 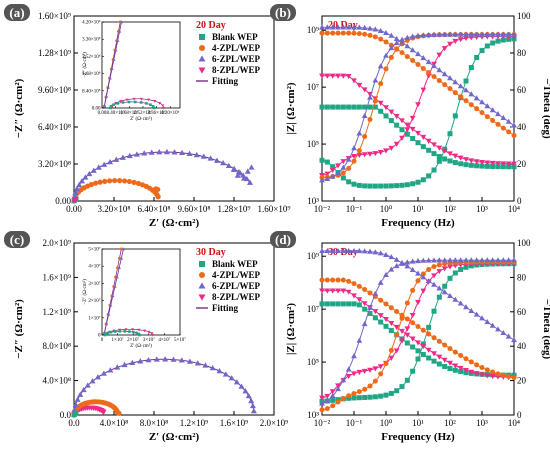 What do you see at coordinates (19, 329) in the screenshot?
I see `y-axis-label: −Z″ (Ω·cm²)` at bounding box center [19, 329].